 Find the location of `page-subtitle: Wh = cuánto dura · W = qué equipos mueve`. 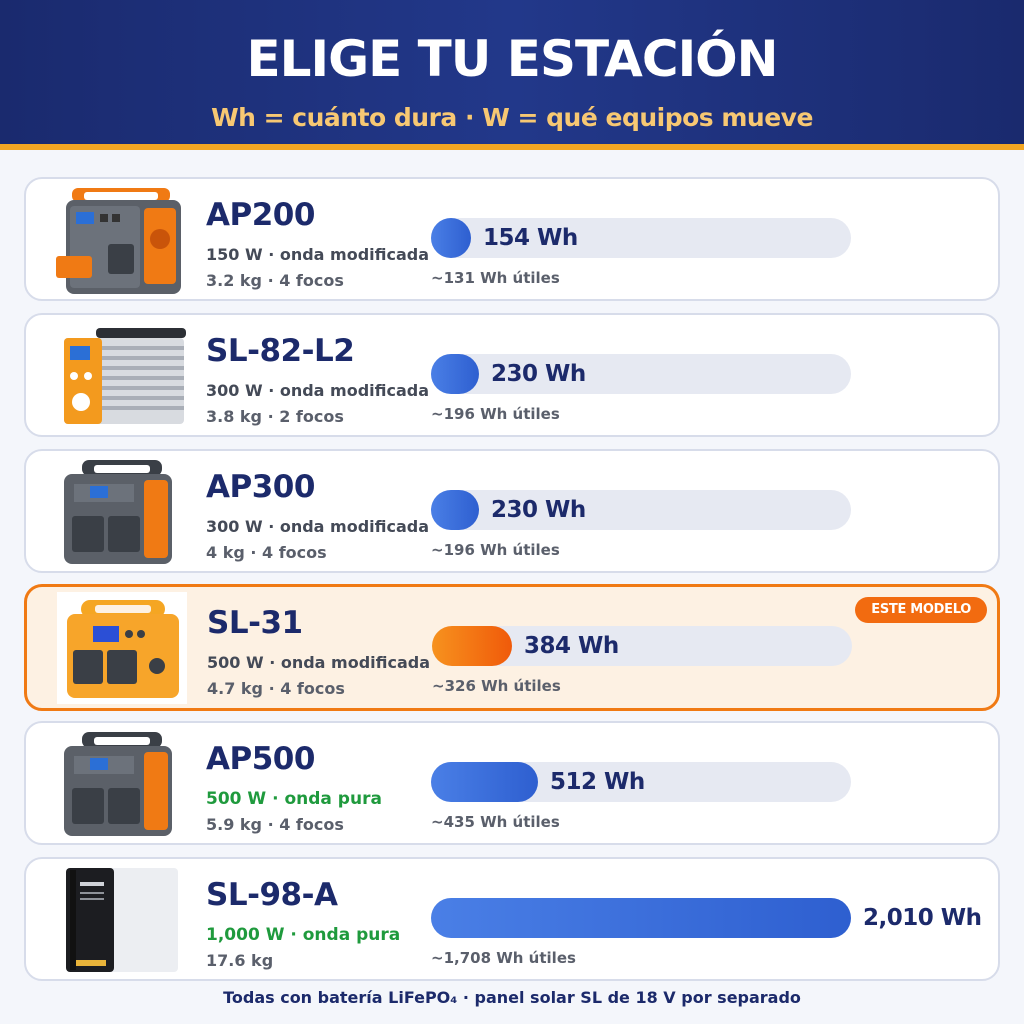

page-subtitle: Wh = cuánto dura · W = qué equipos mueve is located at coordinates (512, 117).